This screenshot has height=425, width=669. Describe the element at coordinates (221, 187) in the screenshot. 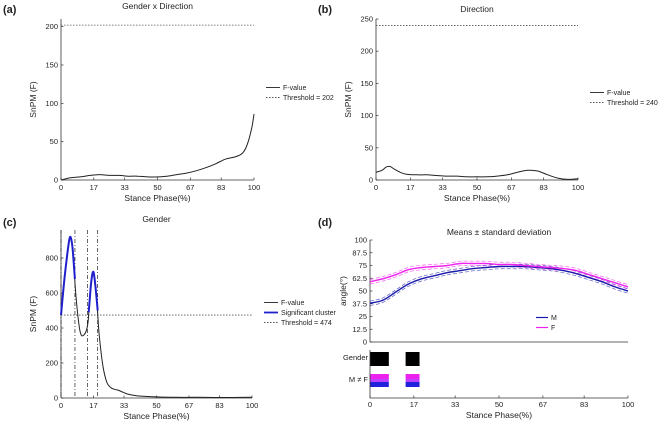

I see `x-tick-label-a: 83` at that location.